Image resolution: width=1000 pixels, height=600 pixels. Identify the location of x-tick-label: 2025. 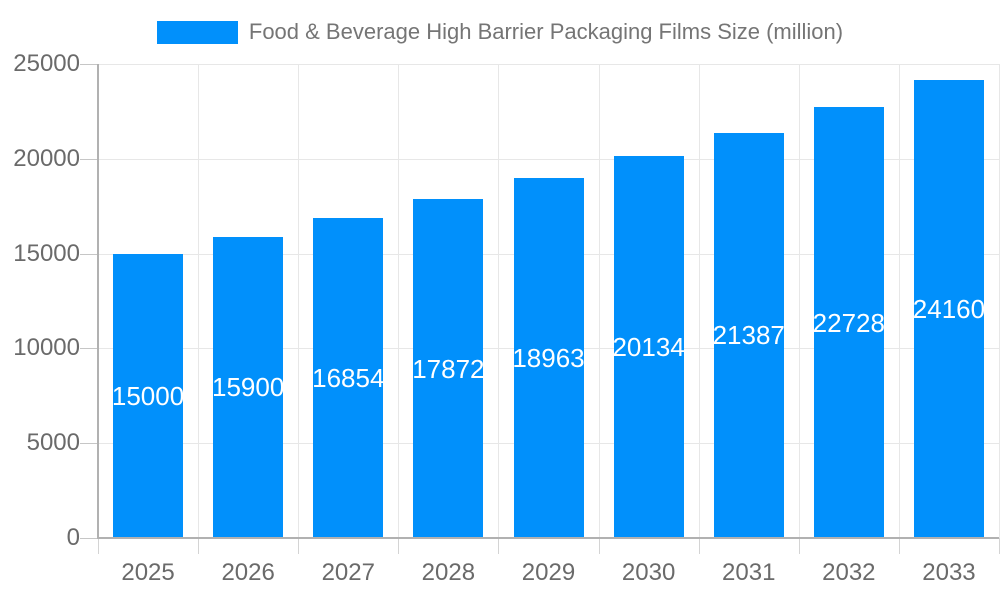
(148, 572).